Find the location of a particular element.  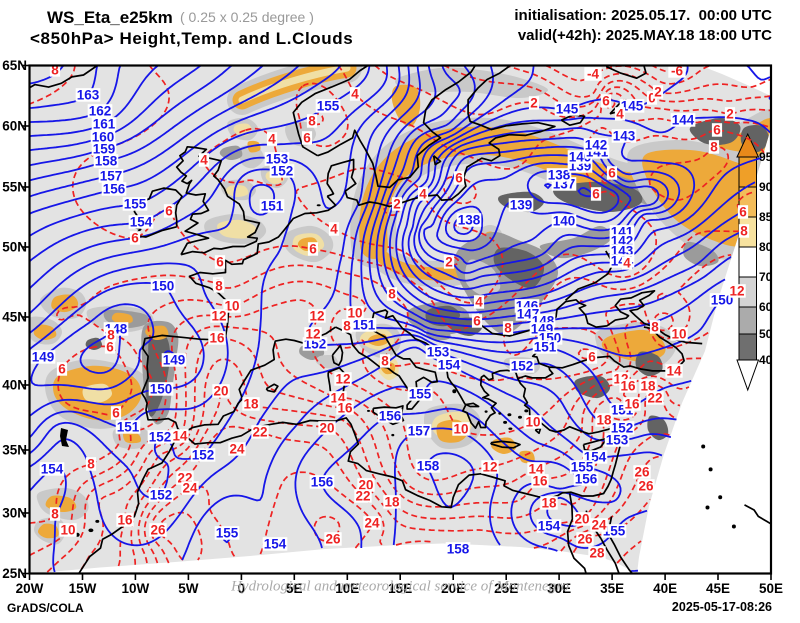

svg-text:initialisation: 2025.05.17. 0: initialisation: 2025.05.17. 00:00 UTC is located at coordinates (643, 15).